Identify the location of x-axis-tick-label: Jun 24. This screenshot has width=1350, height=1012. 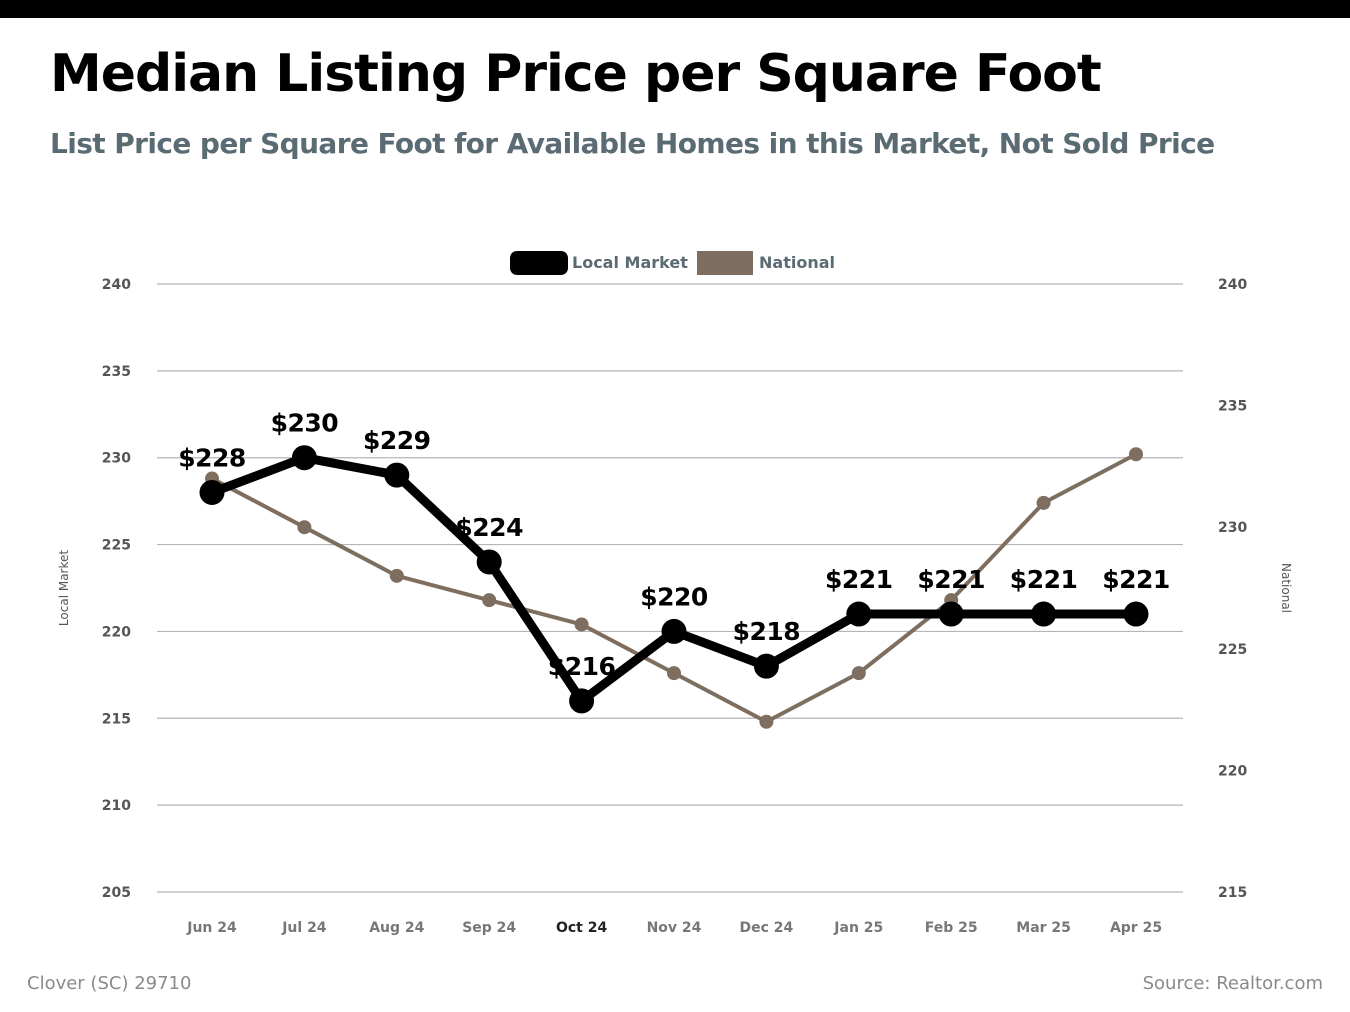
(211, 928).